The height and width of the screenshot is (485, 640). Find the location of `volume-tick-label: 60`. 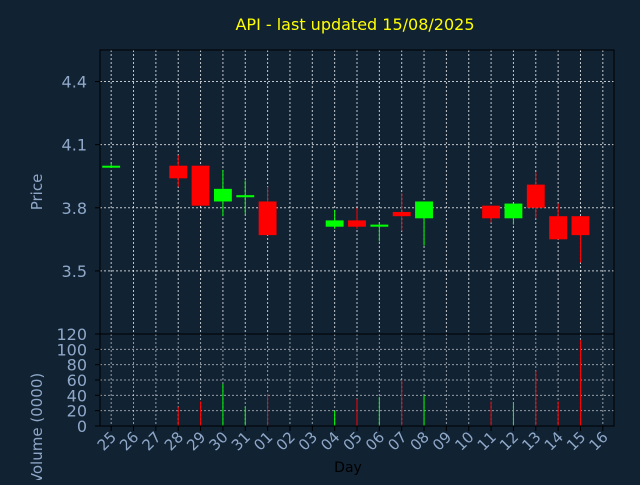

volume-tick-label: 60 is located at coordinates (77, 380).